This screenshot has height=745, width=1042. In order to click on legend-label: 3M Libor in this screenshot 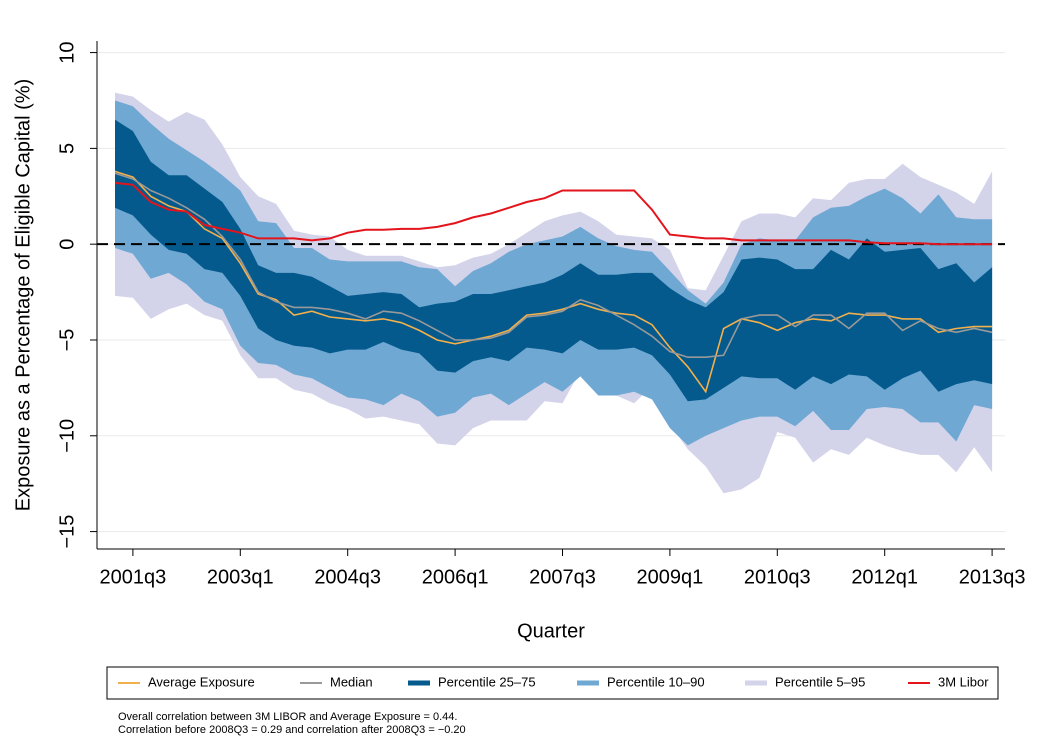, I will do `click(963, 681)`.